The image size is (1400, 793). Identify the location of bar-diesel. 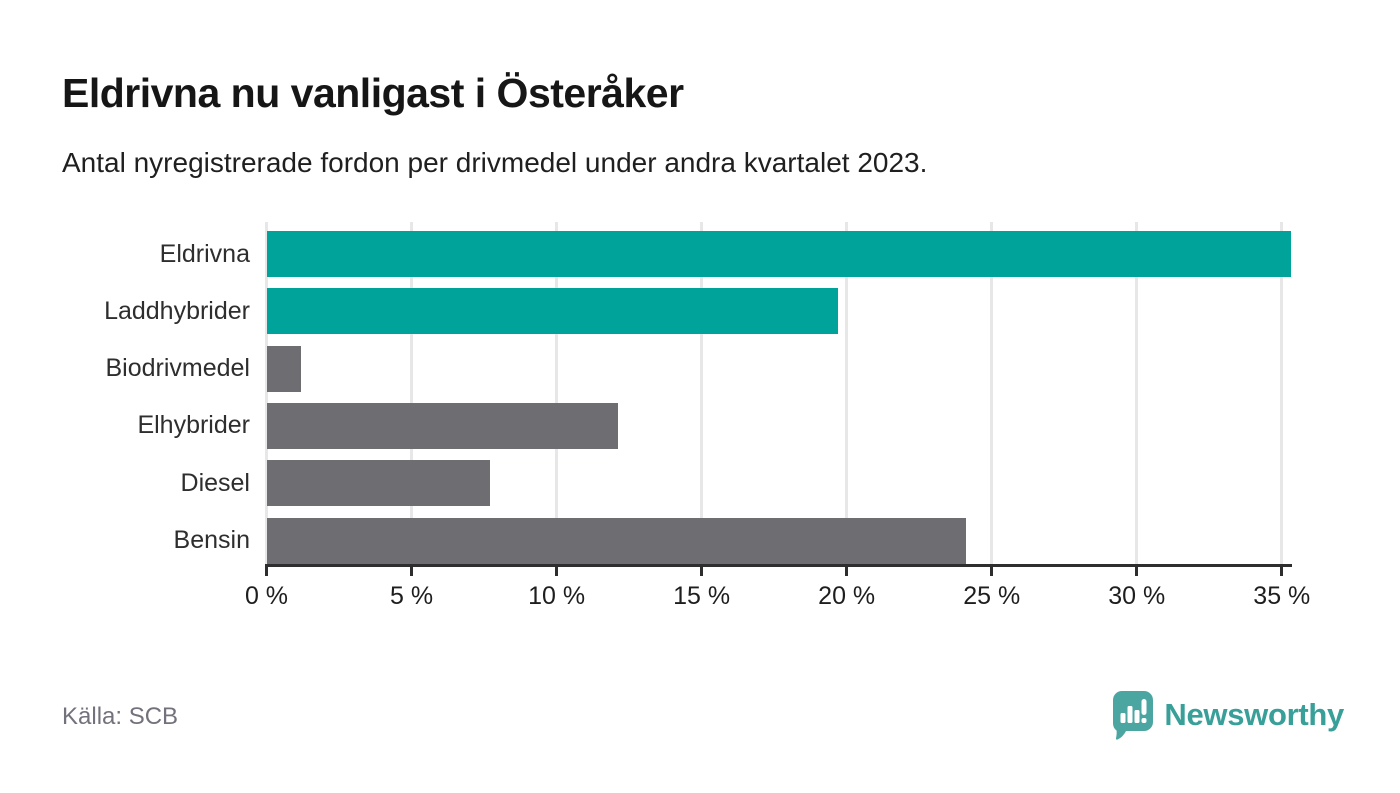
(378, 483).